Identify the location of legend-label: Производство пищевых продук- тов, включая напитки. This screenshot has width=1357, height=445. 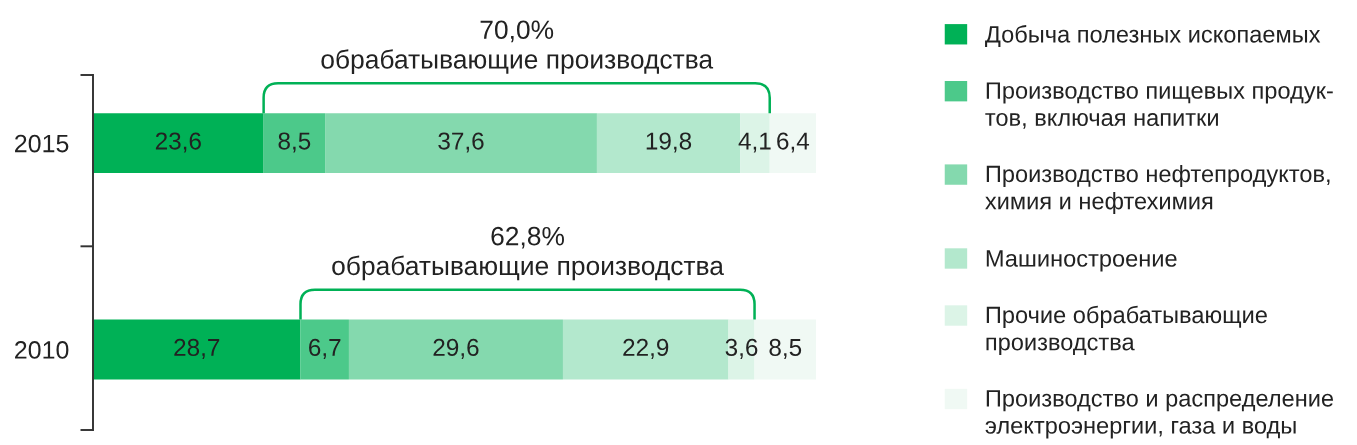
(1159, 105).